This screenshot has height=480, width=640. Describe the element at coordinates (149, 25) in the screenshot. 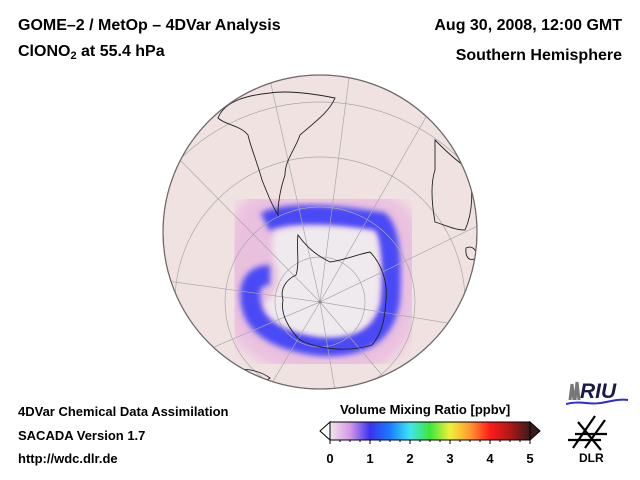

I see `plot-title: GOME–2 / MetOp – 4DVar Analysis` at that location.